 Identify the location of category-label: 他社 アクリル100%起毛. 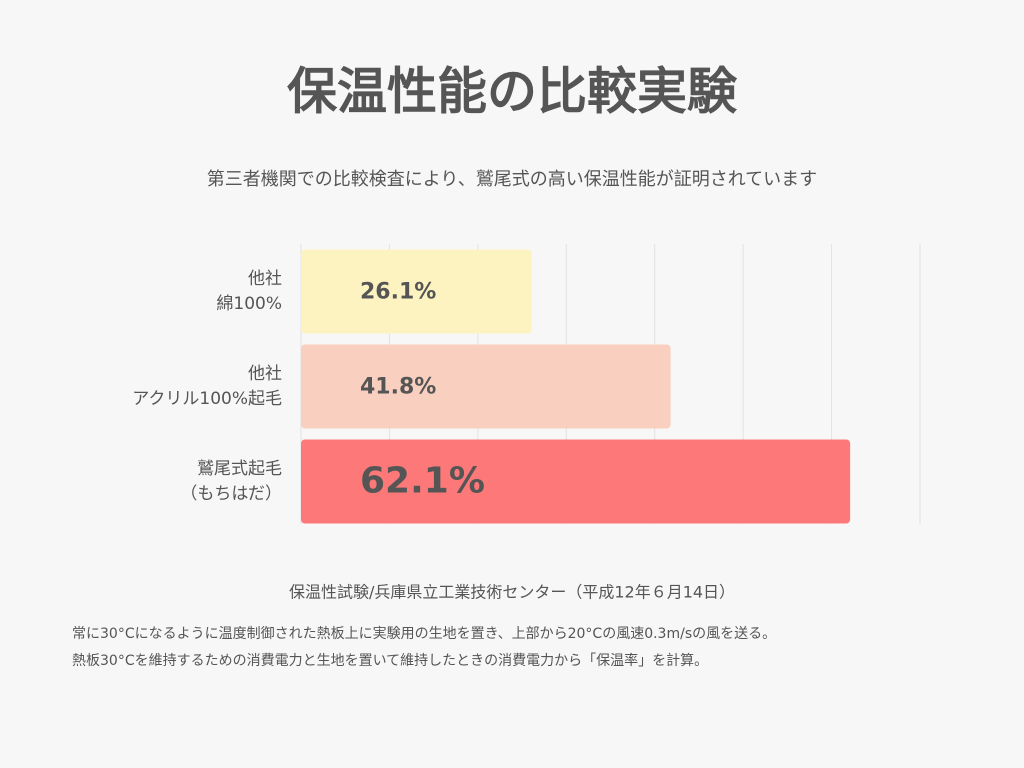
(207, 386).